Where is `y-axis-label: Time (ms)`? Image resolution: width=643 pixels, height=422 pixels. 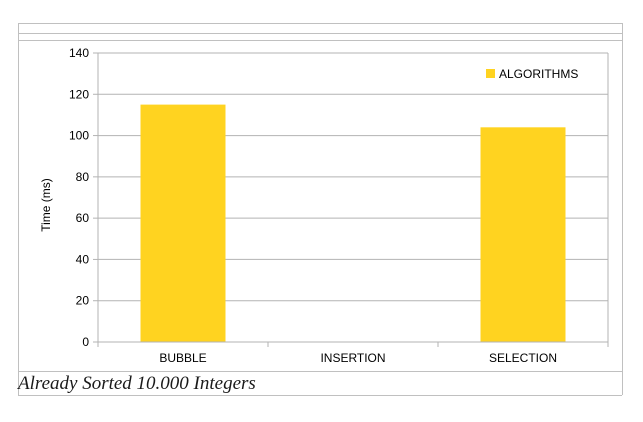 y-axis-label: Time (ms) is located at coordinates (46, 205).